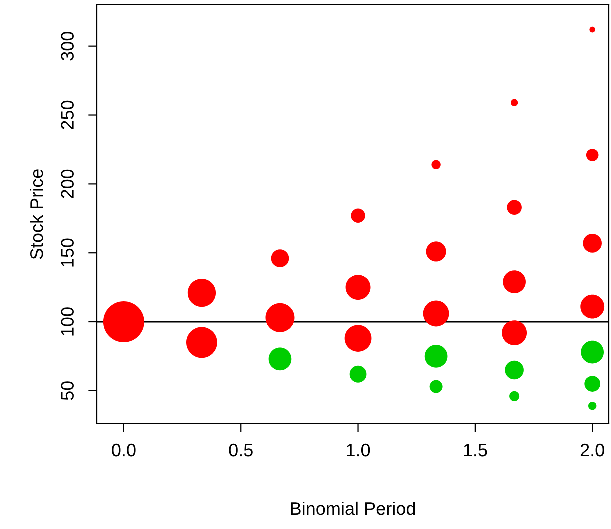 The width and height of the screenshot is (611, 529). I want to click on x-tick-label: 1.0, so click(358, 450).